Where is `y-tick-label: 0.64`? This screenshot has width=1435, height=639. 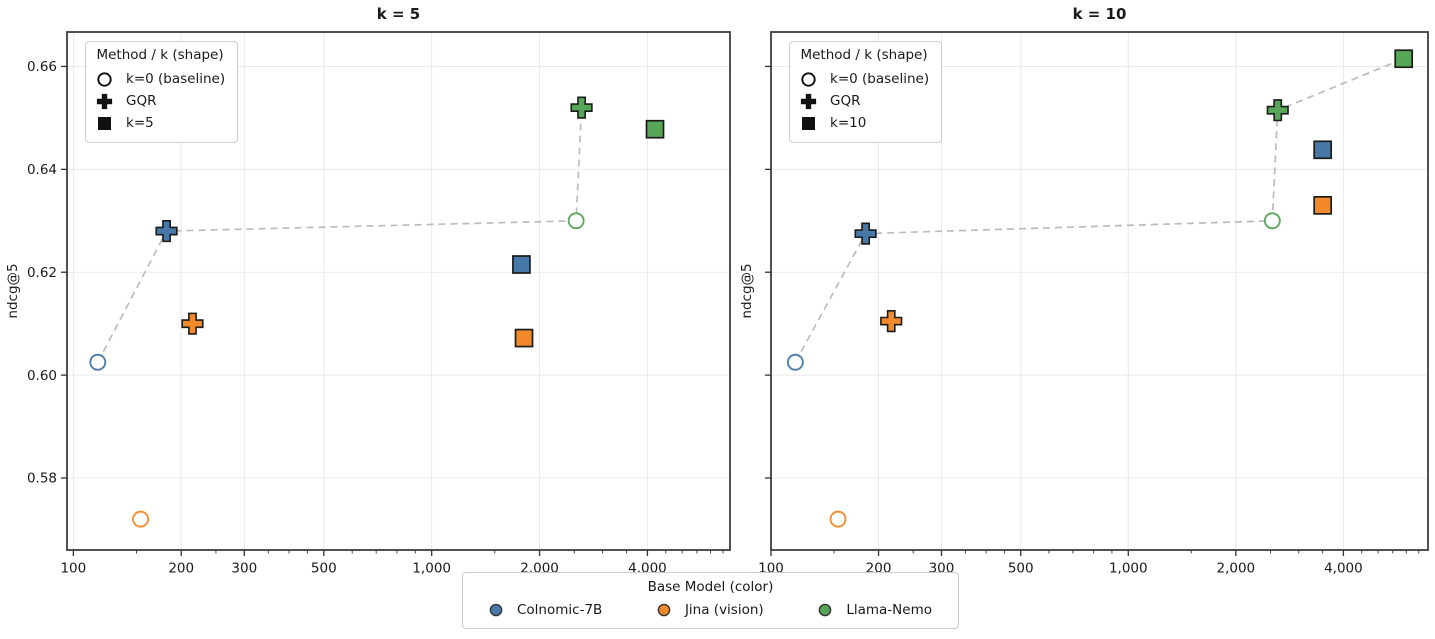
y-tick-label: 0.64 is located at coordinates (42, 170).